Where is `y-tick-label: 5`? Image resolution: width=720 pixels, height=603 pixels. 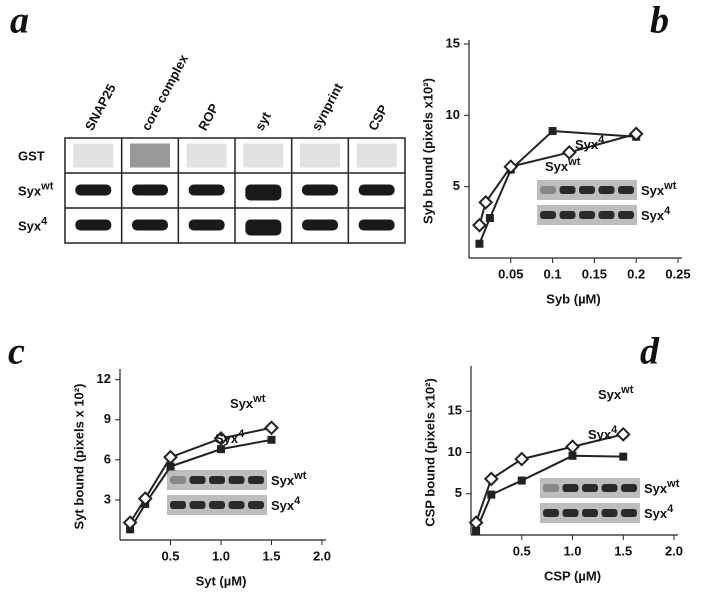
y-tick-label: 5 is located at coordinates (456, 185).